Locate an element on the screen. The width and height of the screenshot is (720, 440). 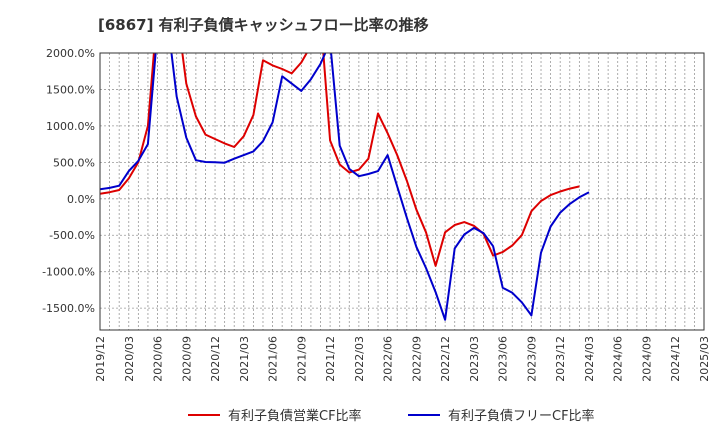
y-tick-label: -500.0% is located at coordinates (72, 235).